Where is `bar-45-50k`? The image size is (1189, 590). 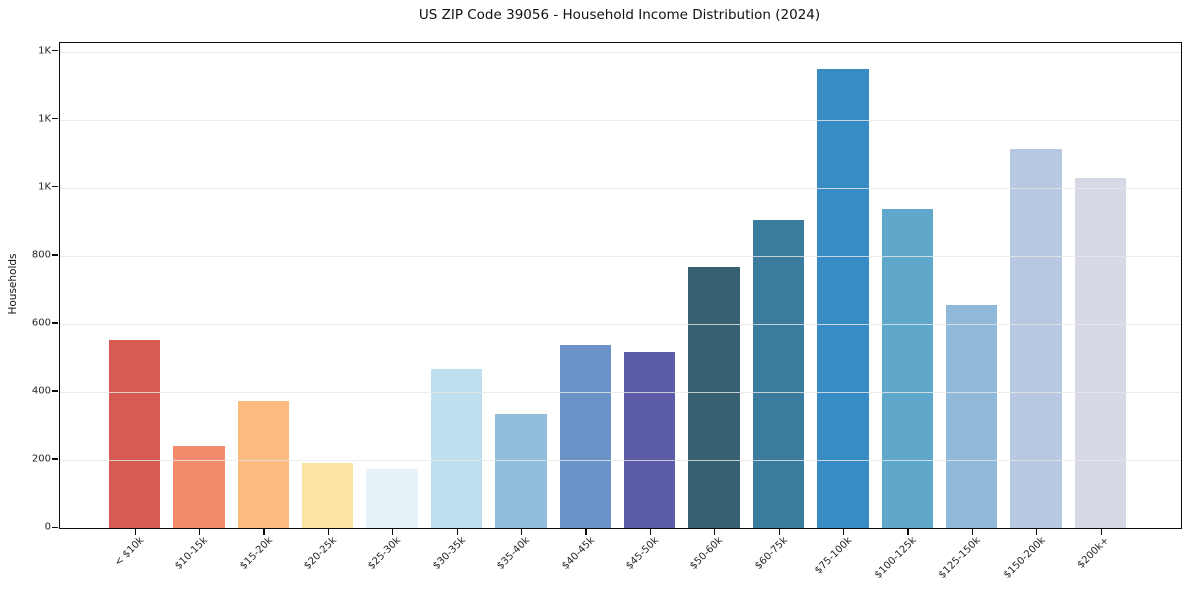 bar-45-50k is located at coordinates (649, 440).